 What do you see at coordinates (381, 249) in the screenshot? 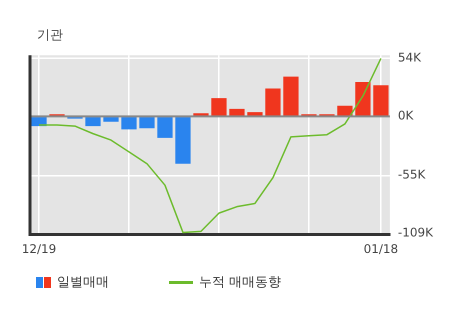
I see `x-tick-label: 01/18` at bounding box center [381, 249].